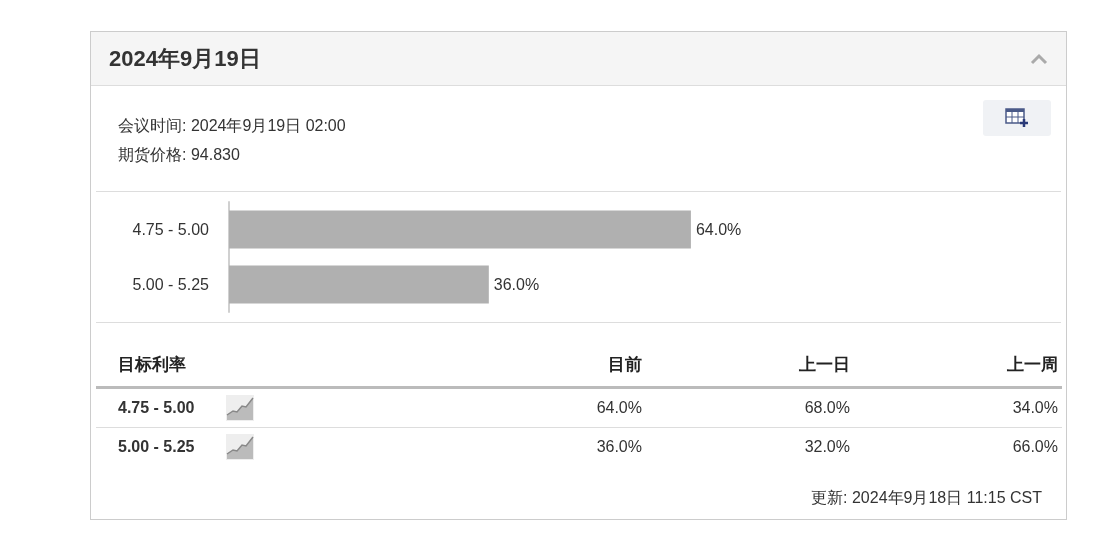  I want to click on data-label: 32.0%, so click(827, 447).